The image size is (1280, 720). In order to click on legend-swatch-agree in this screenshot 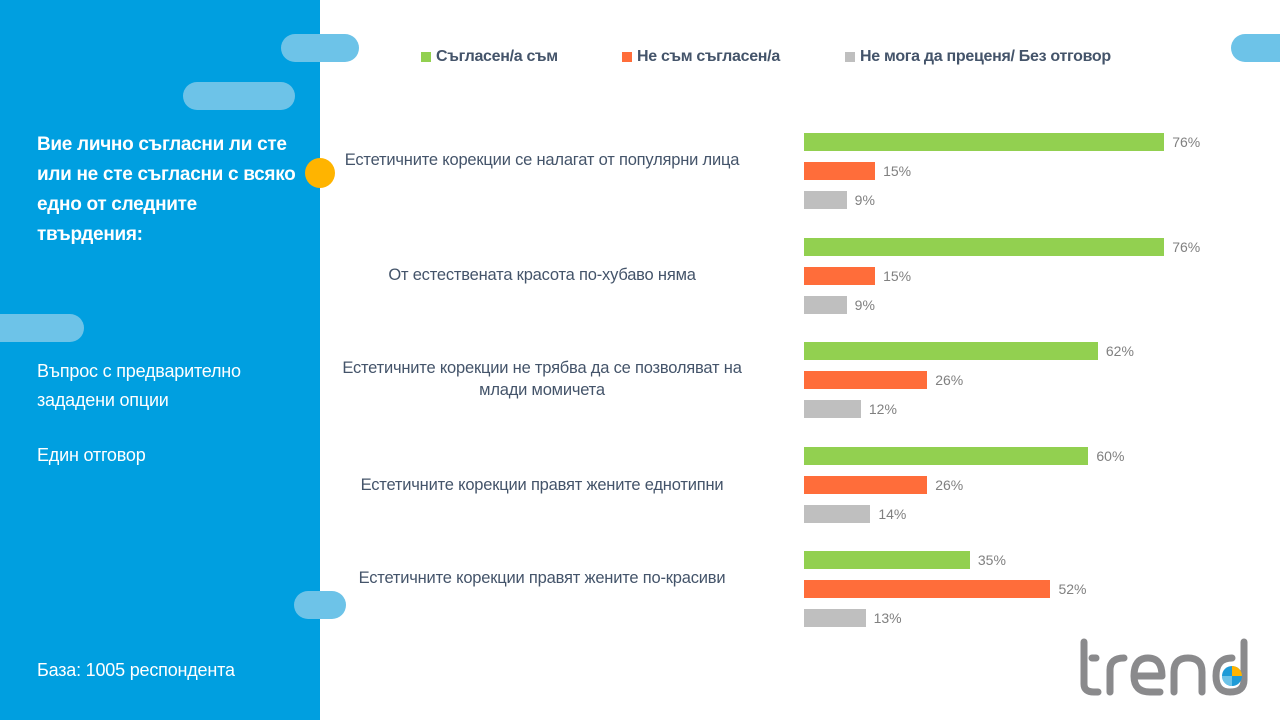, I will do `click(426, 57)`.